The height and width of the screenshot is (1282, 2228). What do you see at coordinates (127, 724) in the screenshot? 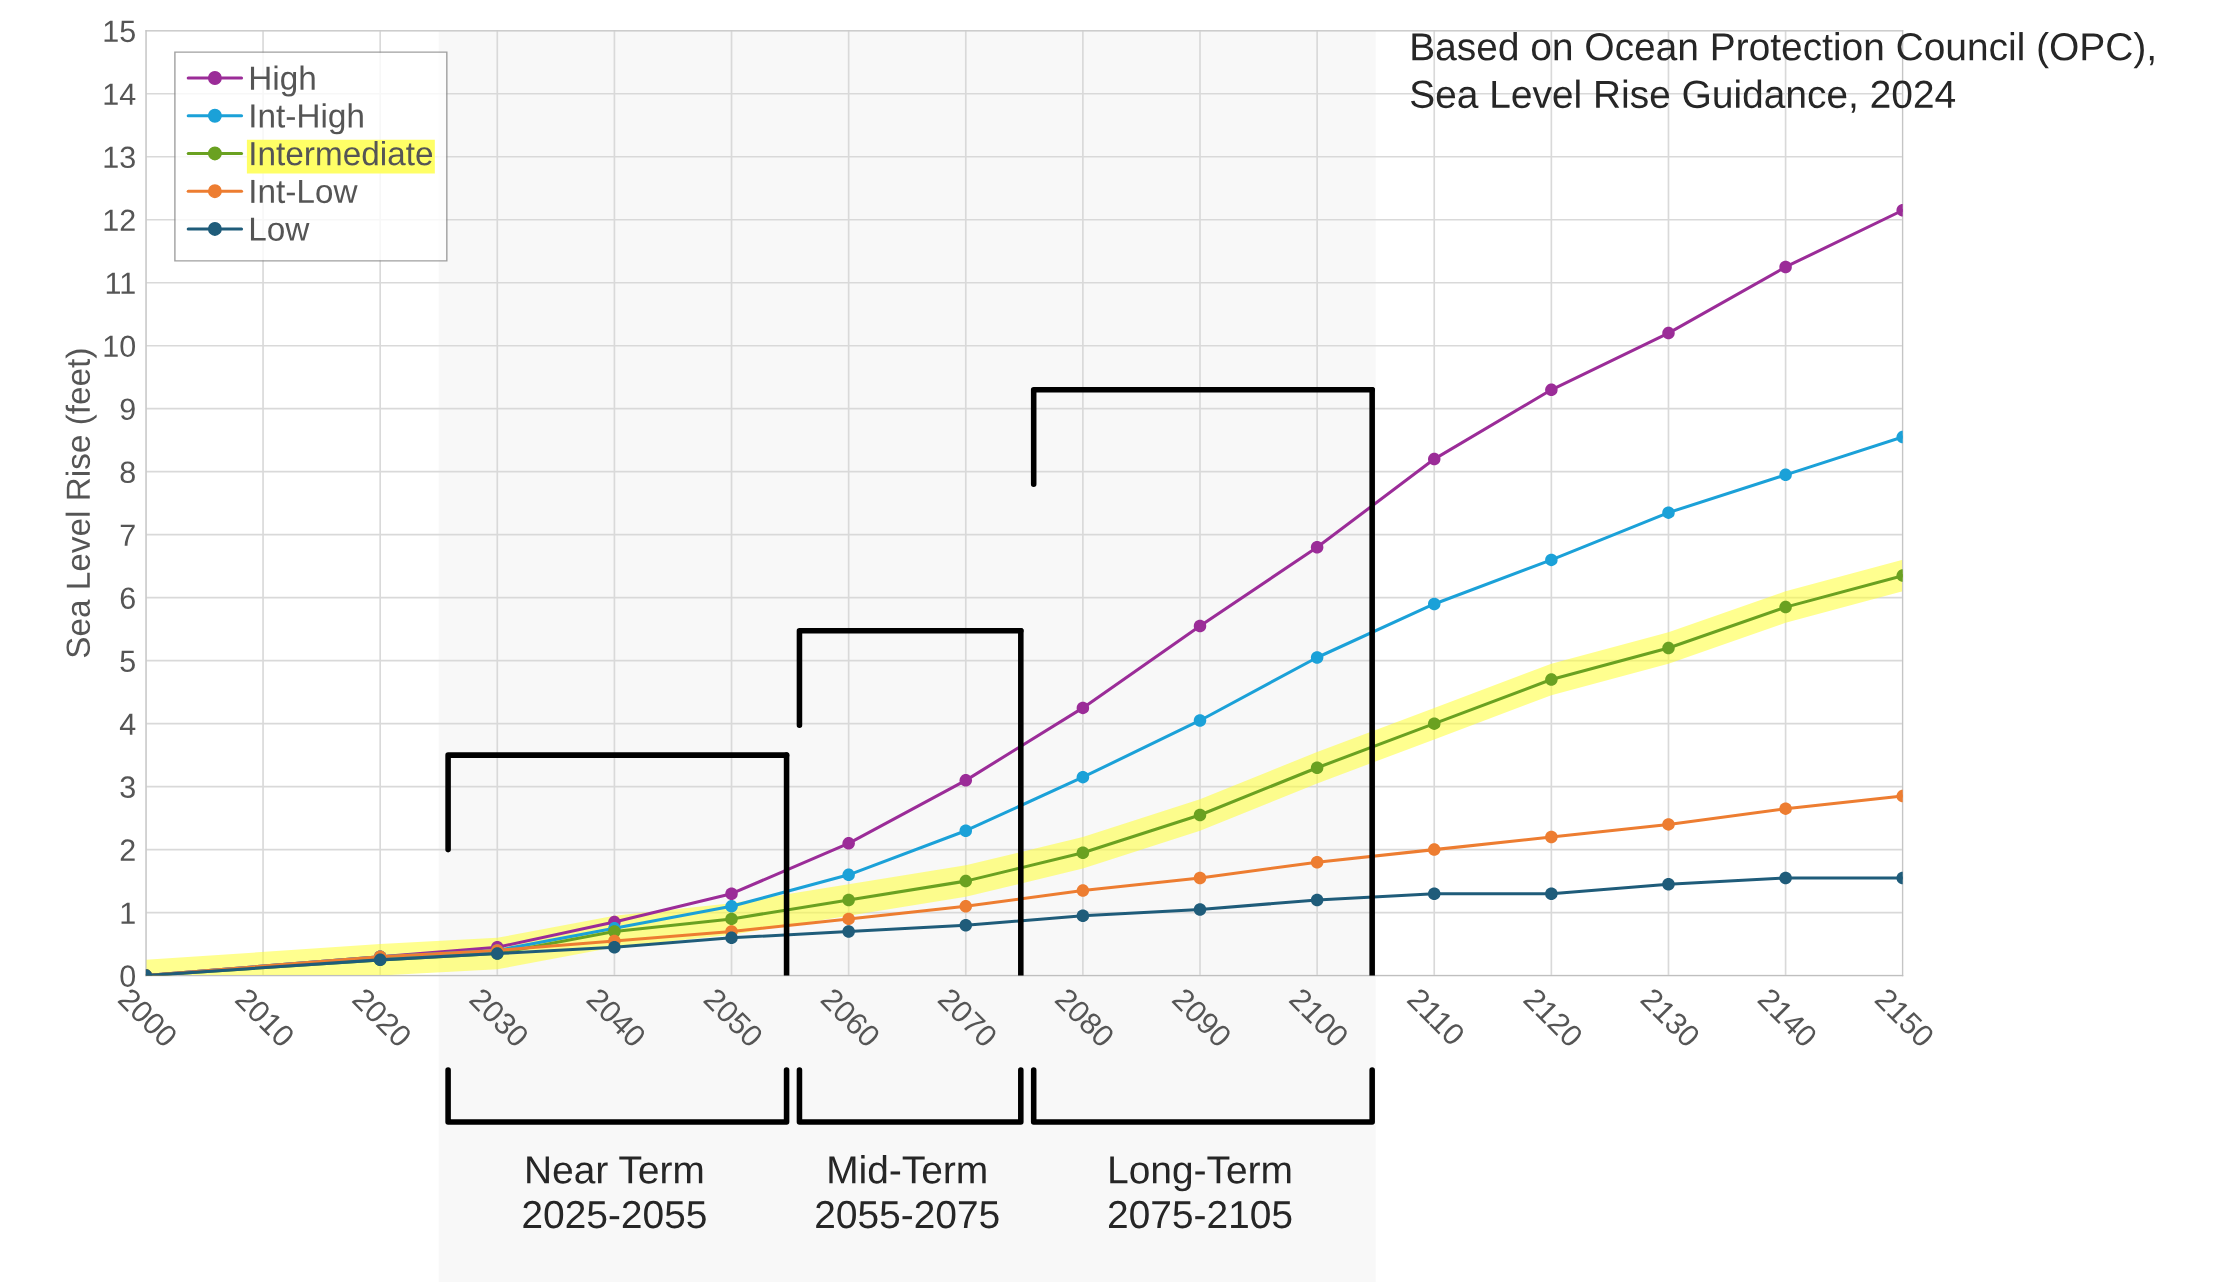
I see `y-tick-label: 4` at bounding box center [127, 724].